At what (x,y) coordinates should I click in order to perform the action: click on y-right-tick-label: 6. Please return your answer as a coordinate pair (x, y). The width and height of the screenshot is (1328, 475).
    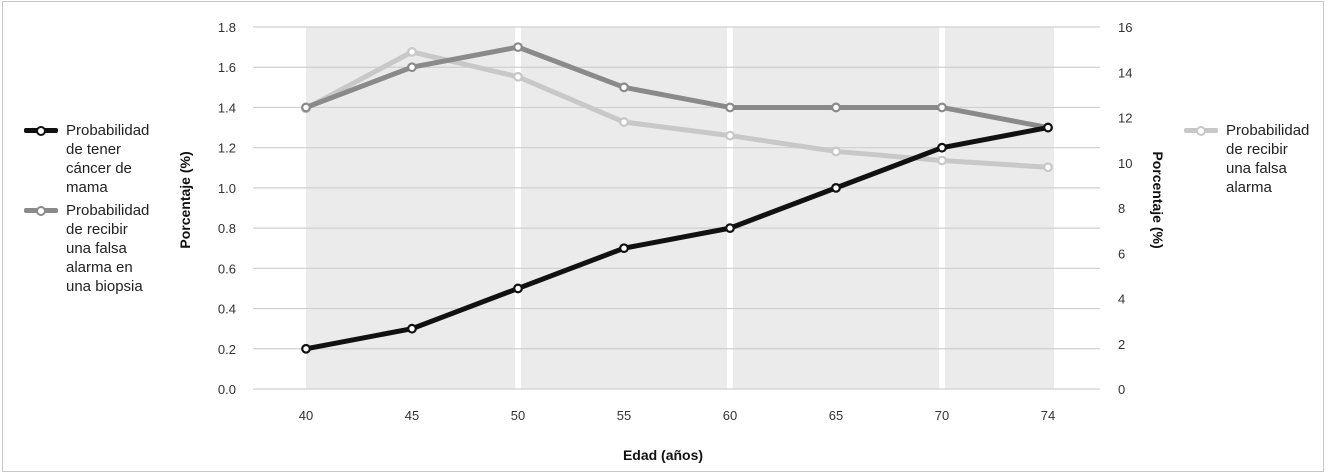
    Looking at the image, I should click on (1121, 253).